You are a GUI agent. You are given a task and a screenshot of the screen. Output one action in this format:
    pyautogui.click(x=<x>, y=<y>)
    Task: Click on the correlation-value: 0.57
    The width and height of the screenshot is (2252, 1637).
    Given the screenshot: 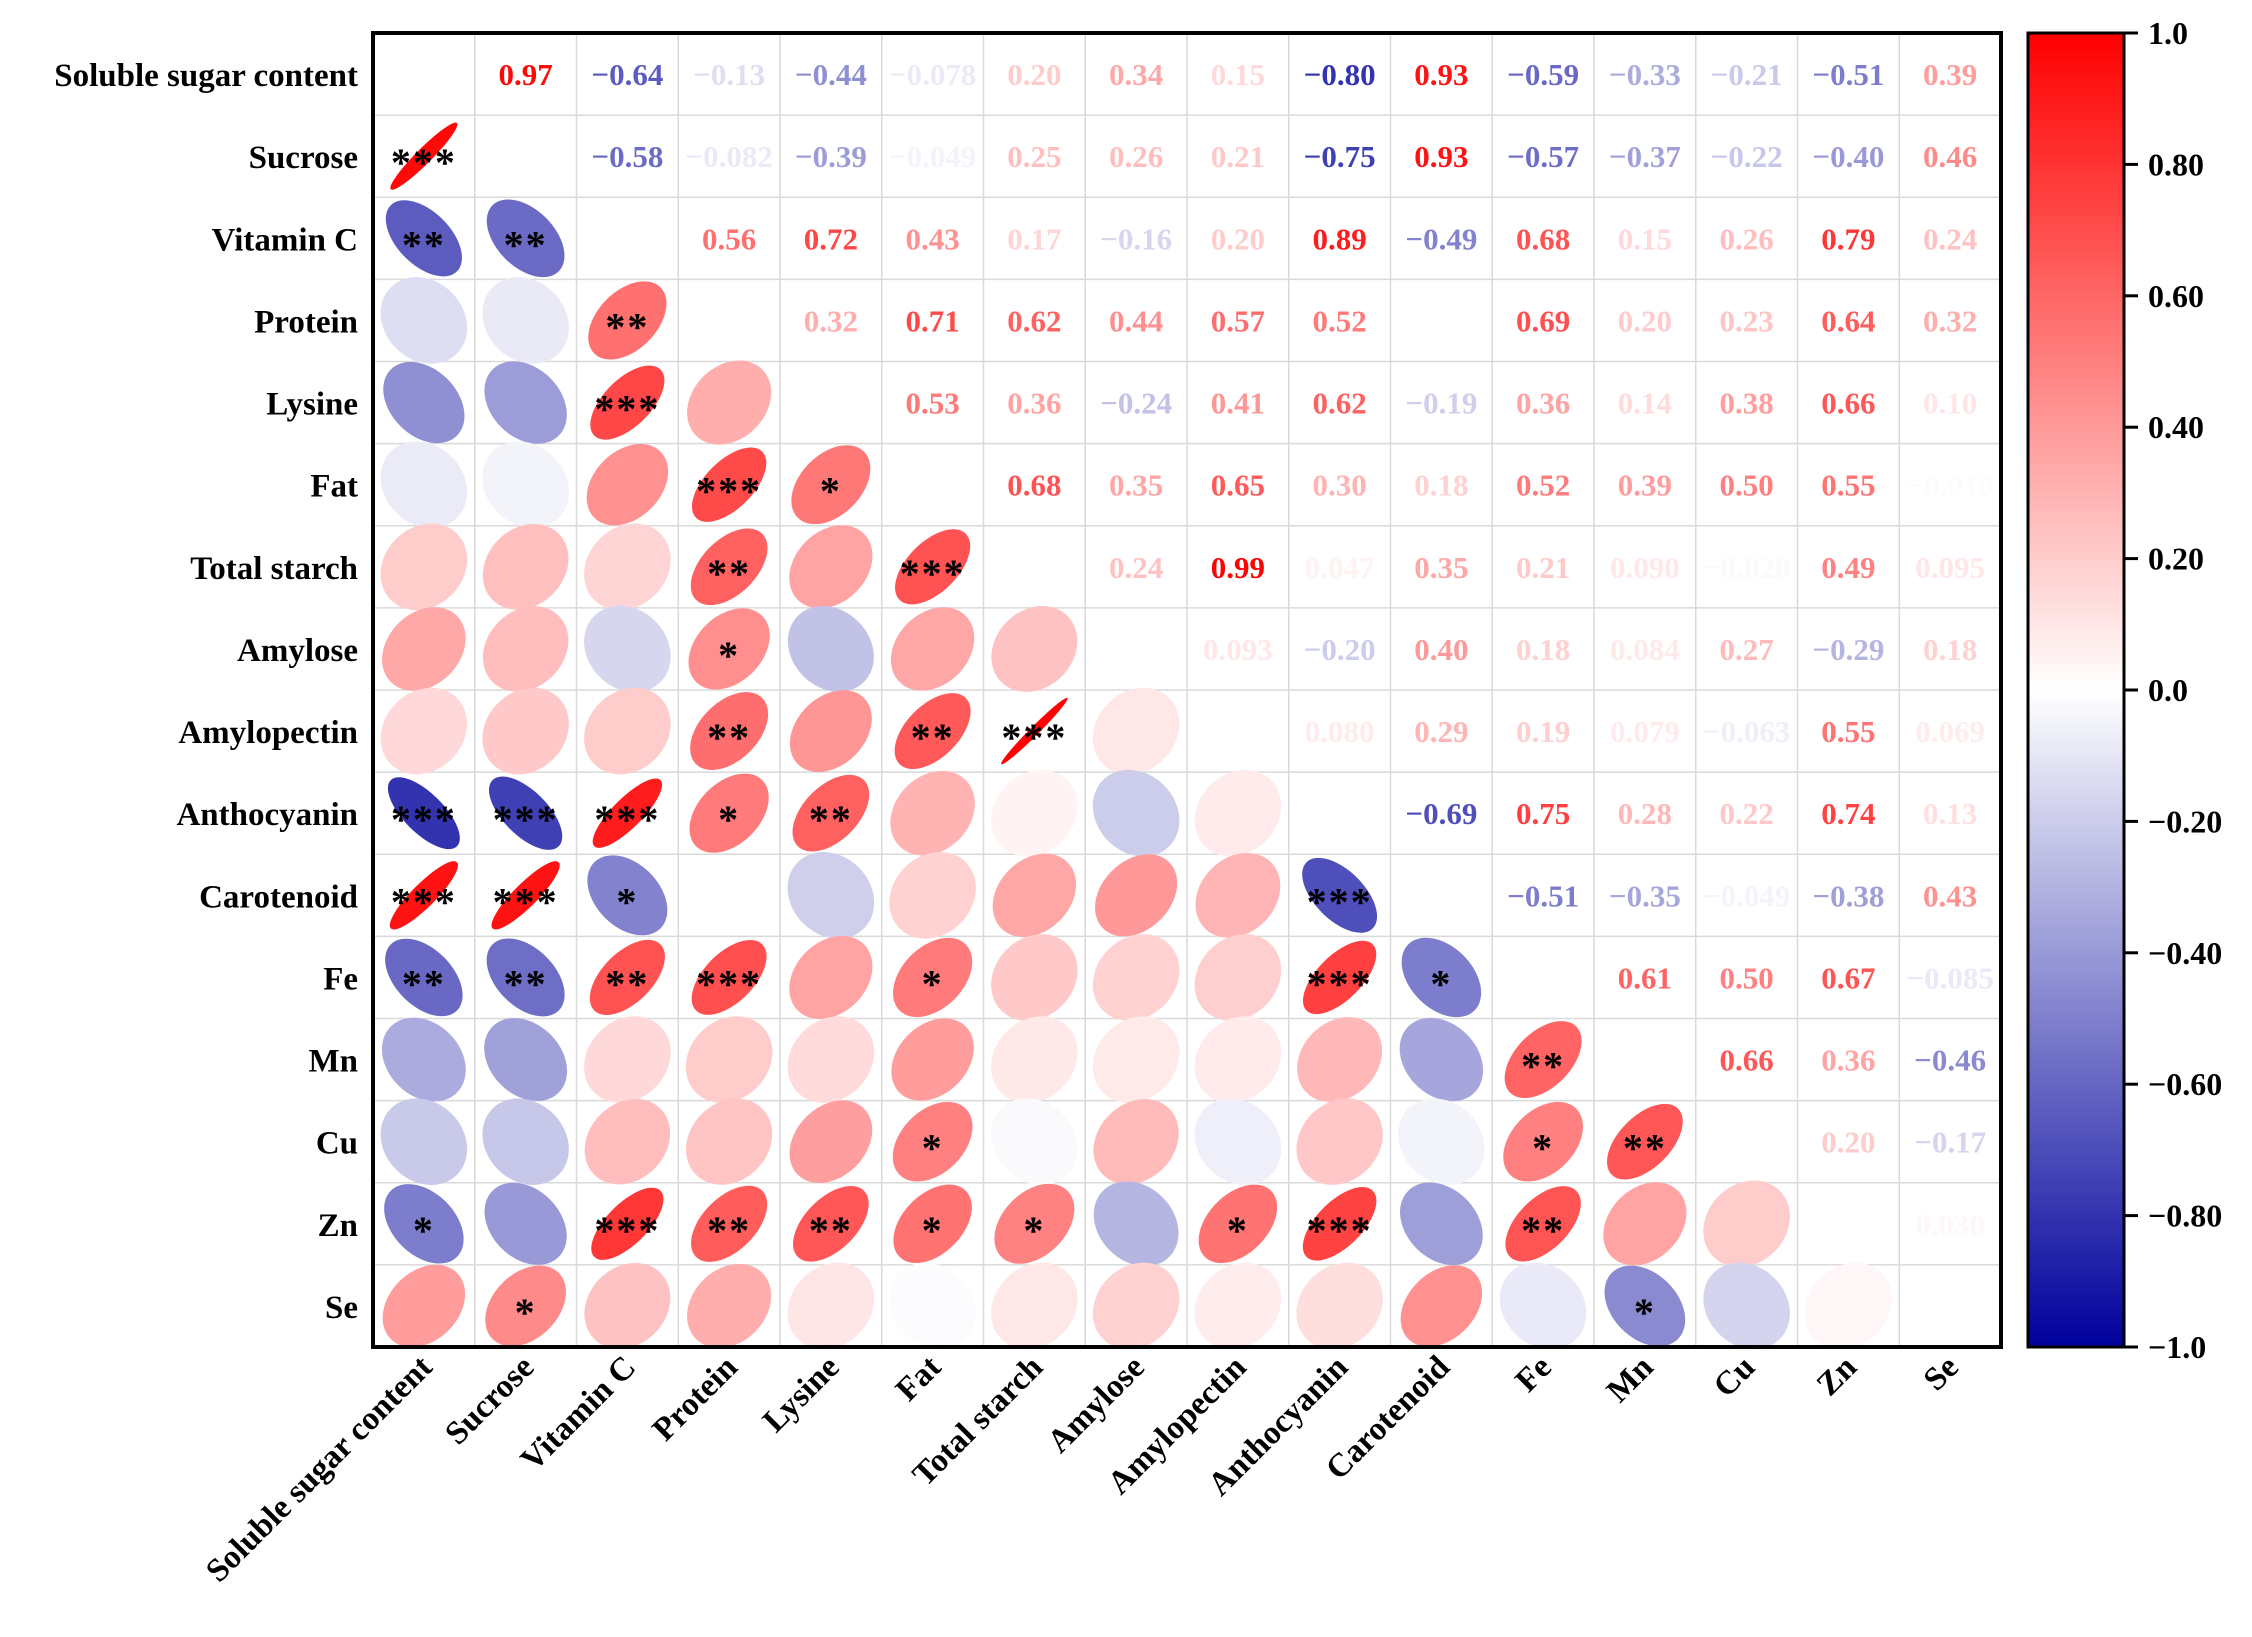 What is the action you would take?
    pyautogui.click(x=1238, y=320)
    